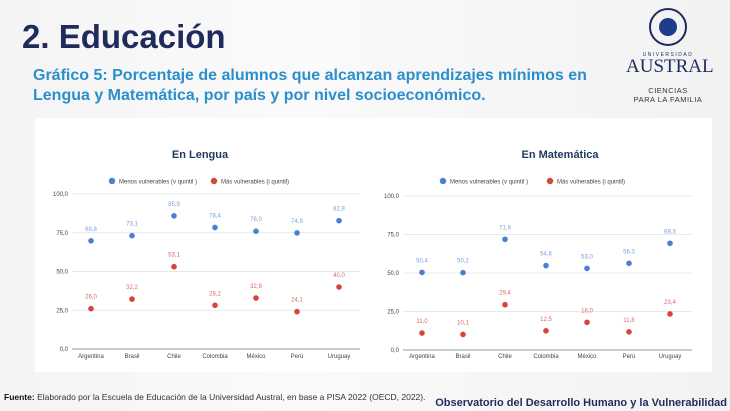  I want to click on data-label: 74,9, so click(297, 222).